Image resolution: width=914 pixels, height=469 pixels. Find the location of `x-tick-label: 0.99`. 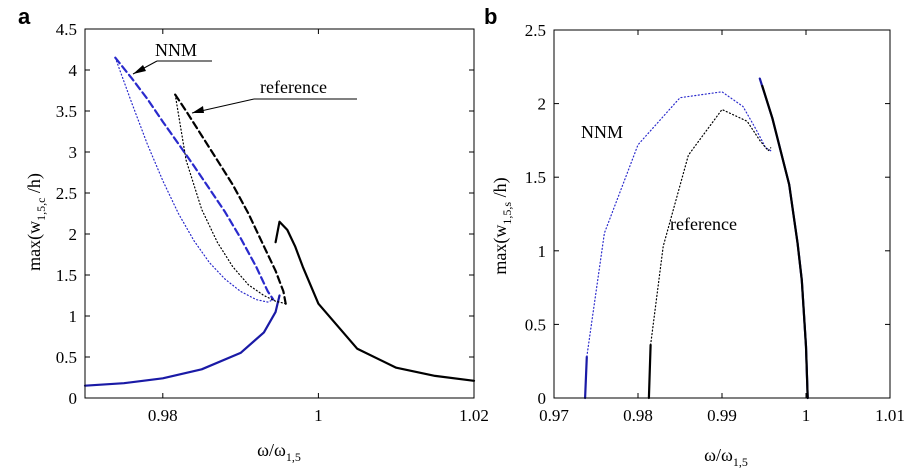

x-tick-label: 0.99 is located at coordinates (722, 415).